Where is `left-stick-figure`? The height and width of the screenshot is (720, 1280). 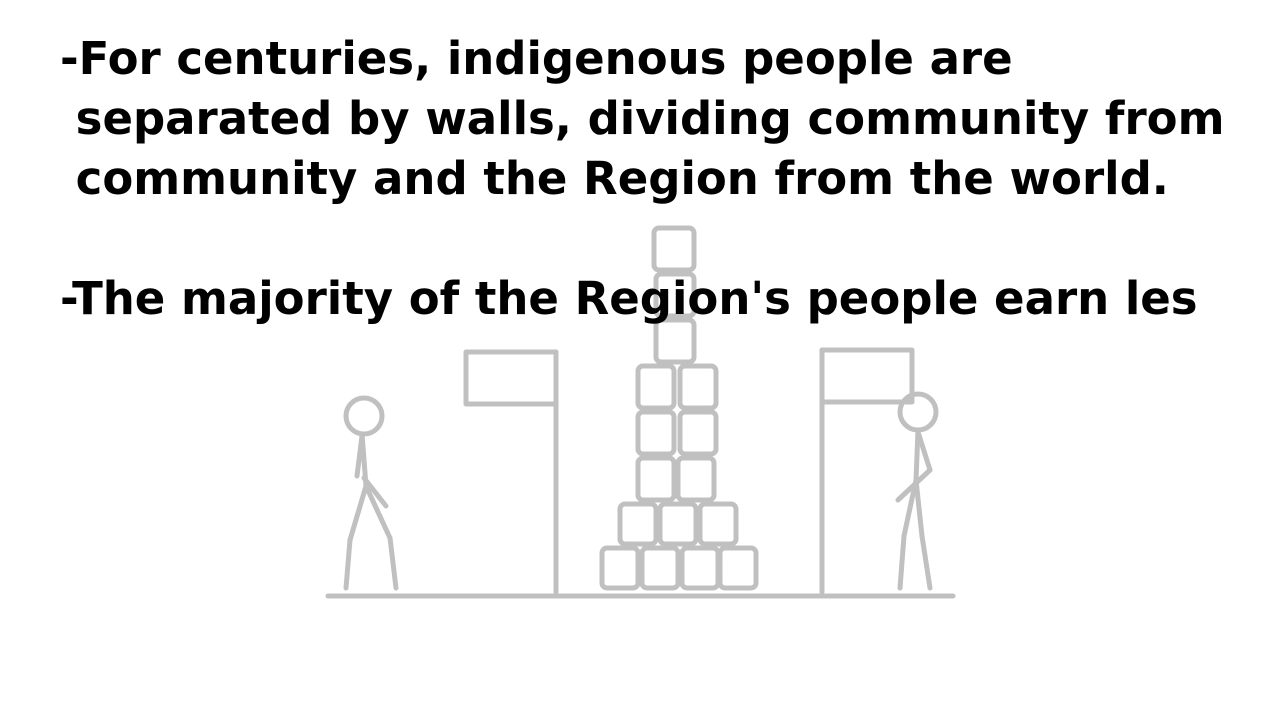
left-stick-figure is located at coordinates (371, 493).